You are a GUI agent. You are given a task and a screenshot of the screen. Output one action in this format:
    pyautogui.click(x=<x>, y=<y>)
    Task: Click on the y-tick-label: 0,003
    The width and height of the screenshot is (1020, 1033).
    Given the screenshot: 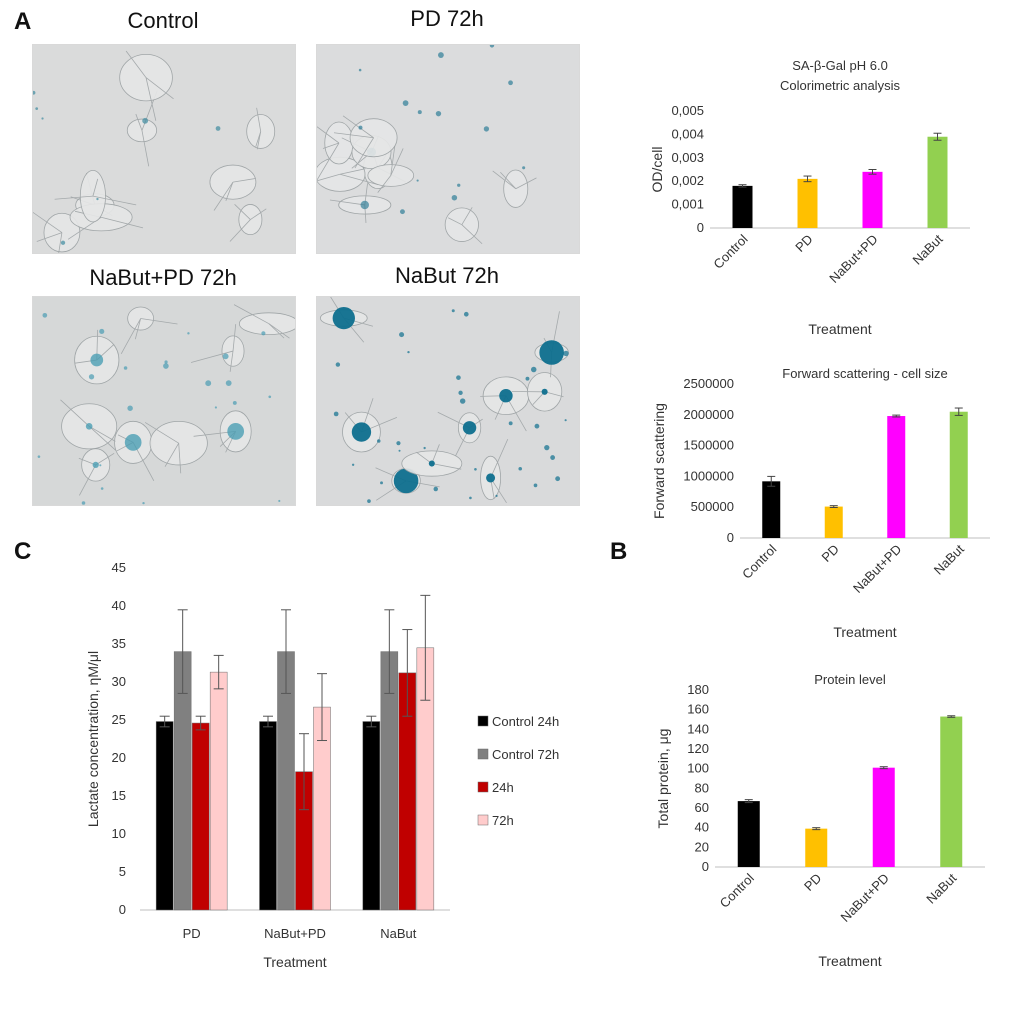 What is the action you would take?
    pyautogui.click(x=687, y=157)
    